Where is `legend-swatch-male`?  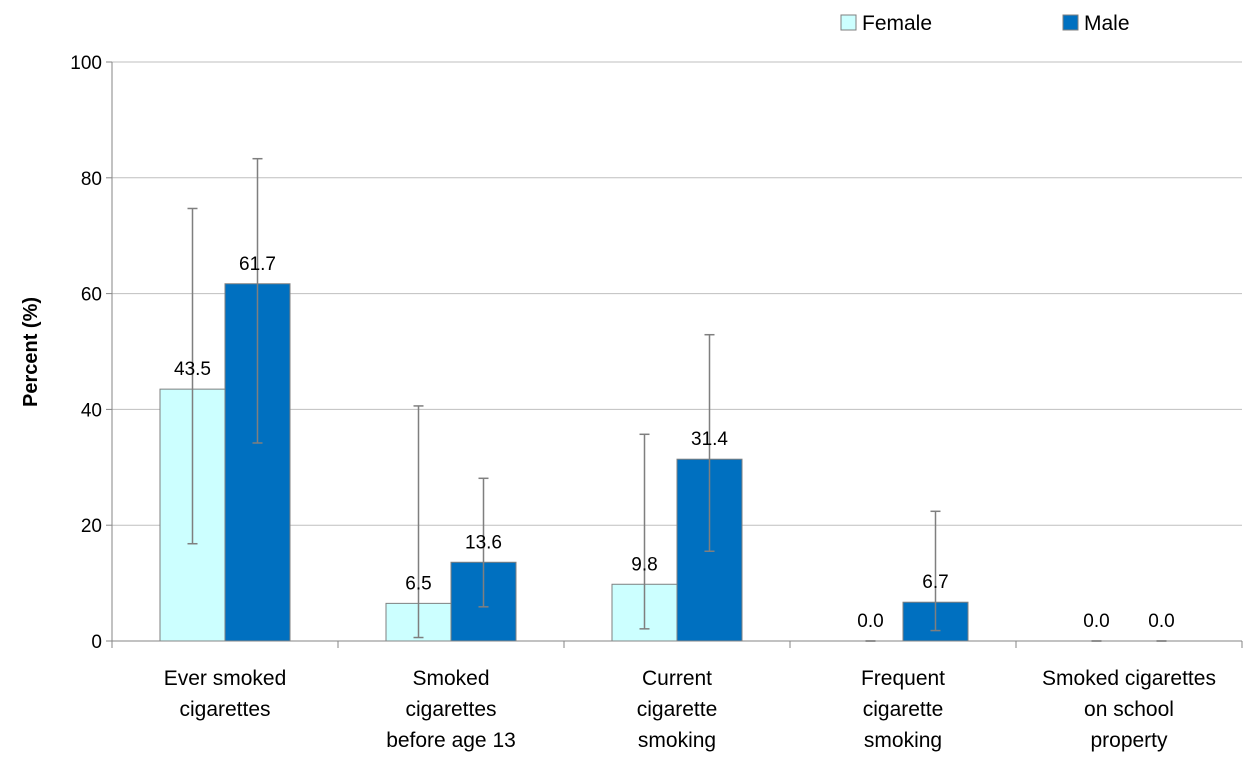 legend-swatch-male is located at coordinates (1070, 22).